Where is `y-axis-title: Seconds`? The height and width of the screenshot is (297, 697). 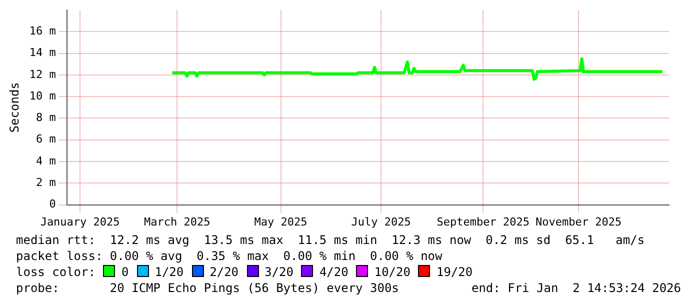
y-axis-title: Seconds is located at coordinates (14, 107).